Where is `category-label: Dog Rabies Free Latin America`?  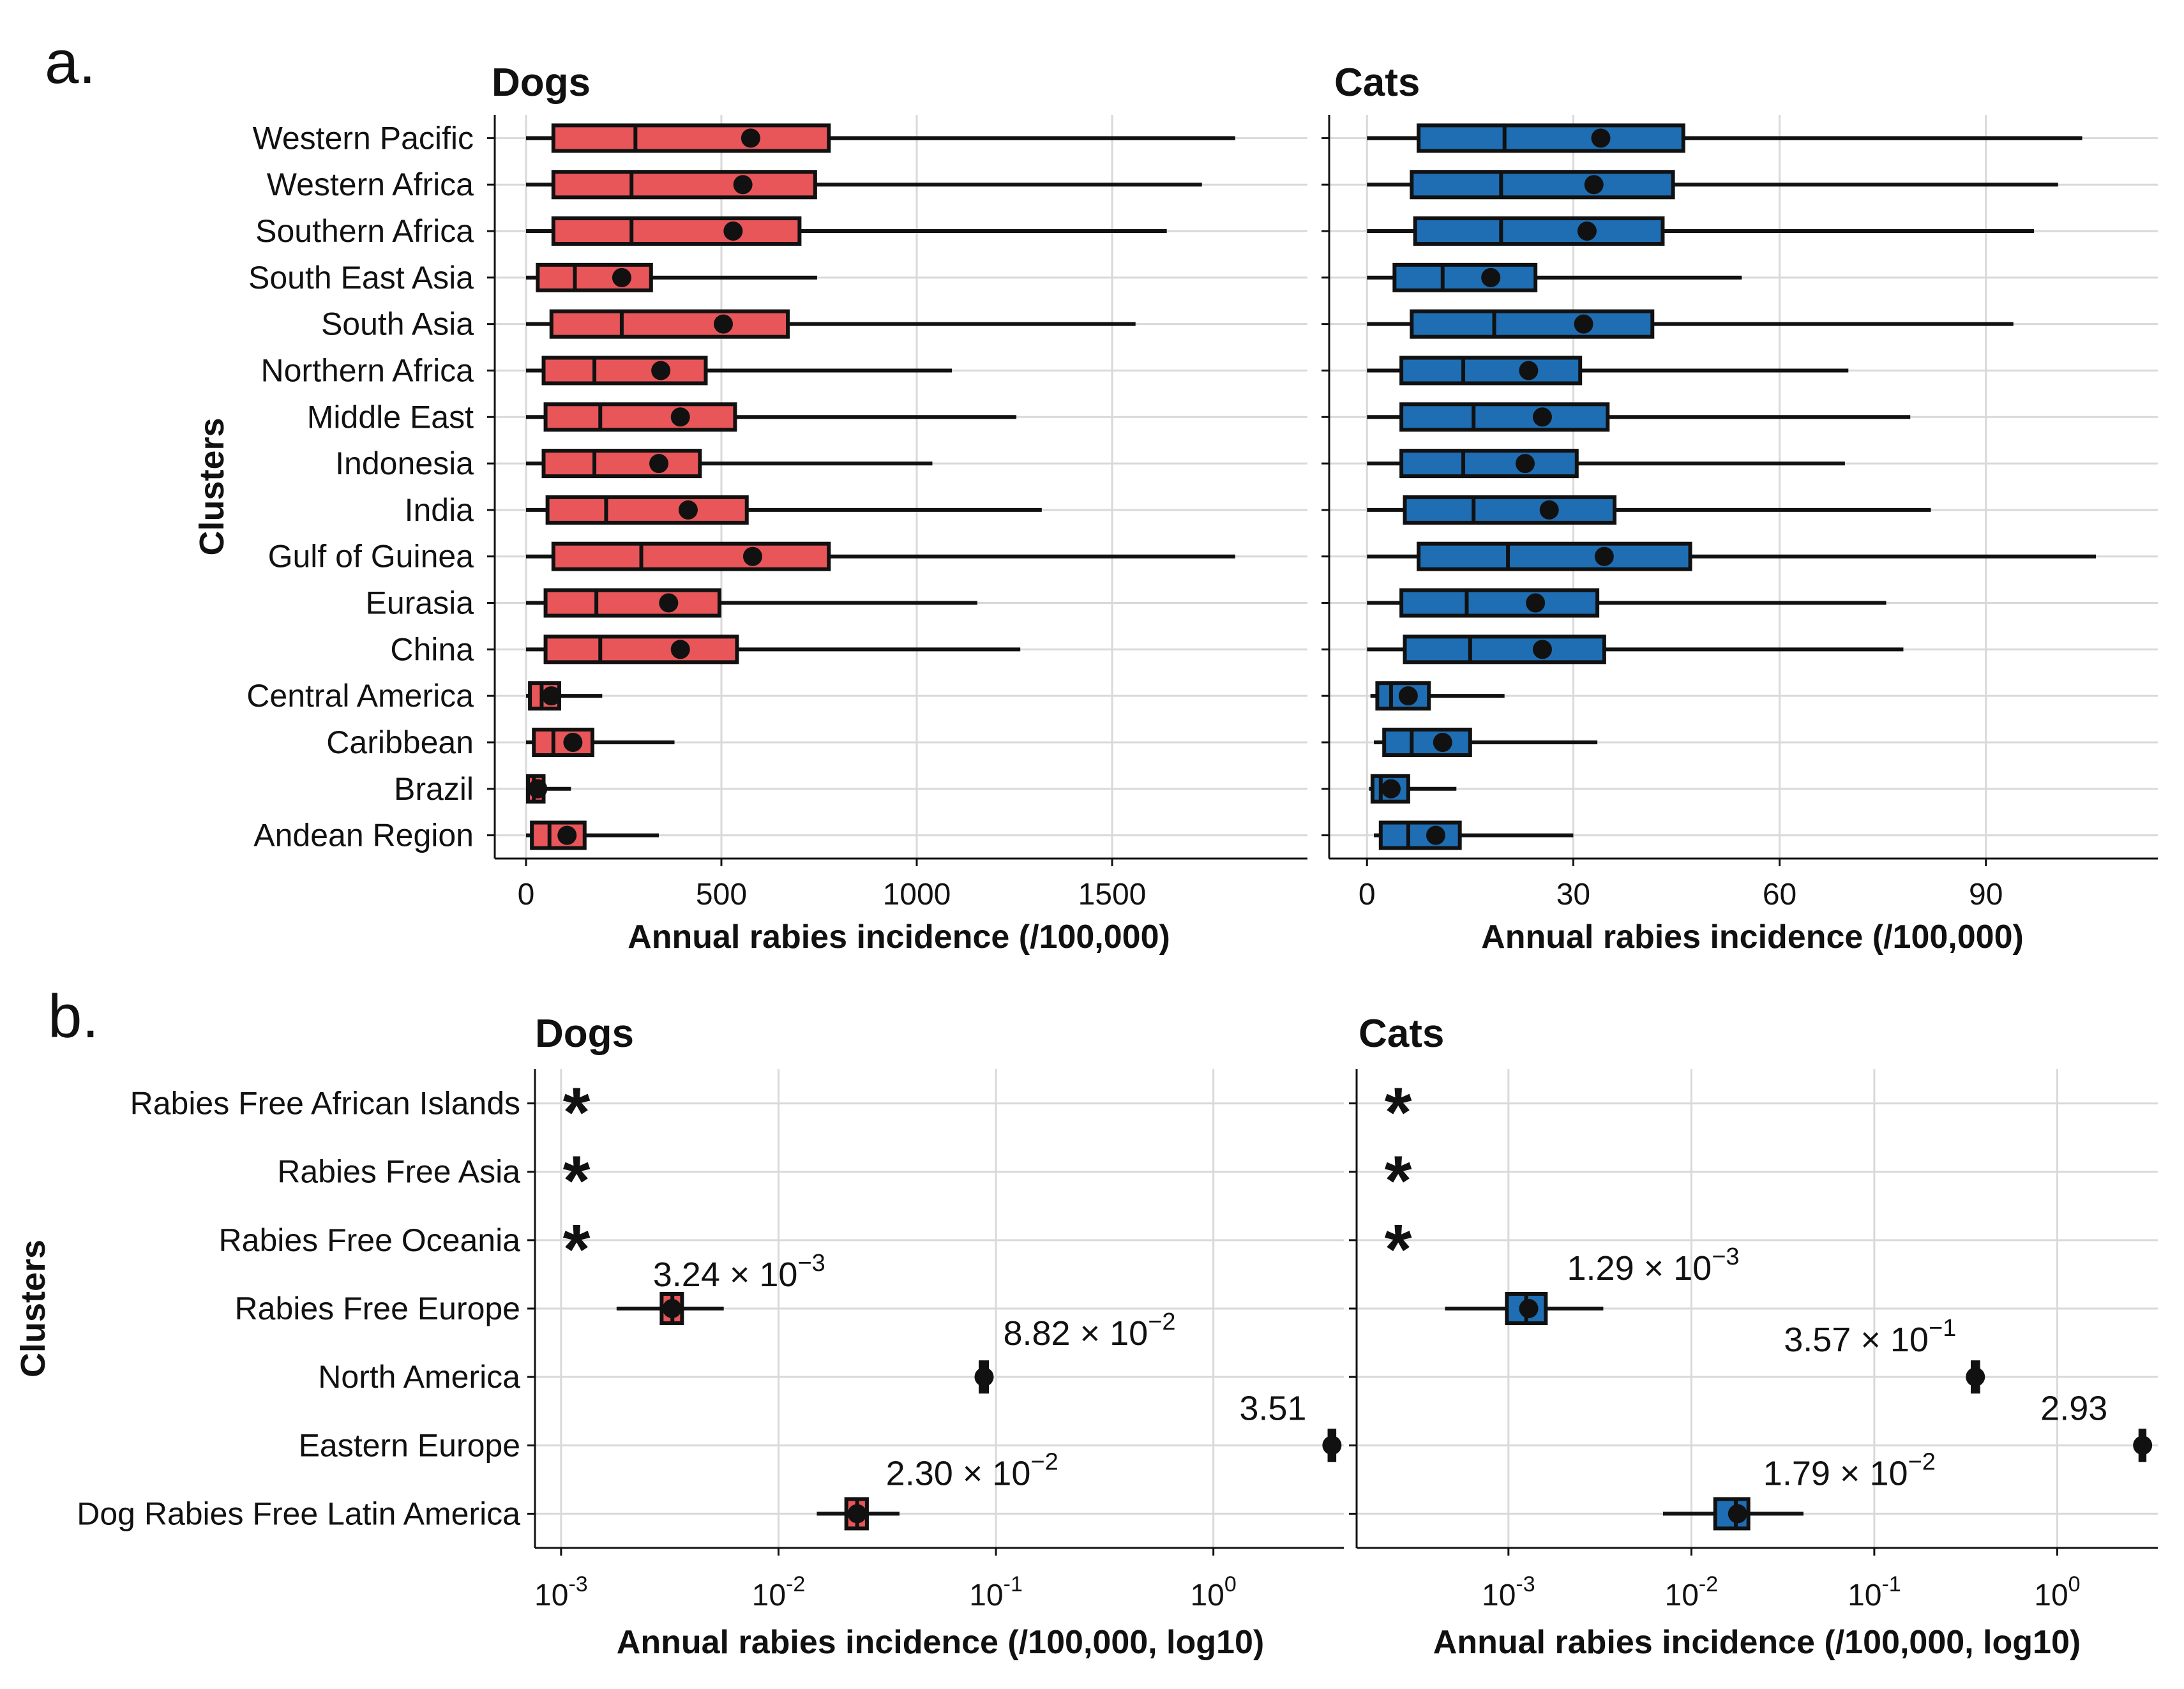 category-label: Dog Rabies Free Latin America is located at coordinates (298, 1513).